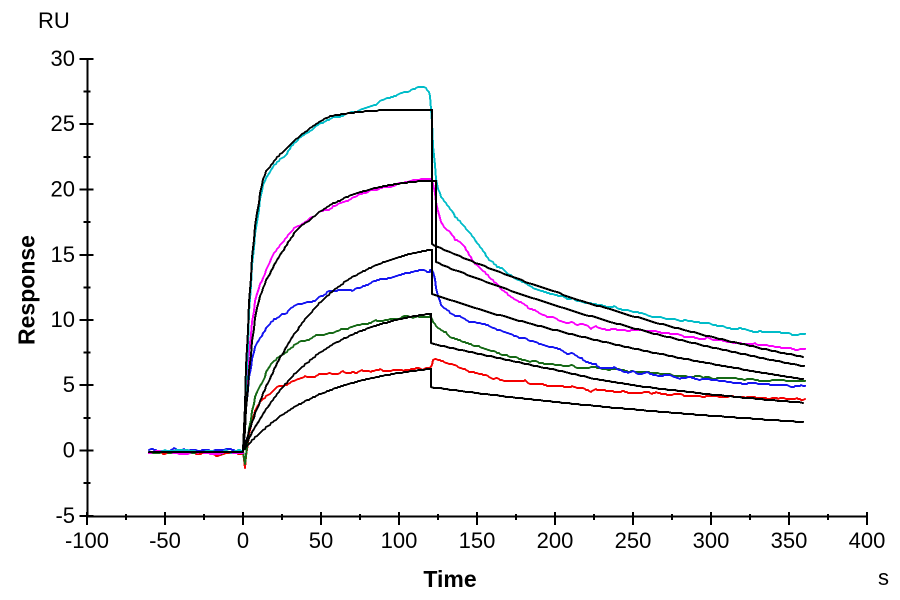 The image size is (900, 600). What do you see at coordinates (711, 540) in the screenshot?
I see `svg-text: 300` at bounding box center [711, 540].